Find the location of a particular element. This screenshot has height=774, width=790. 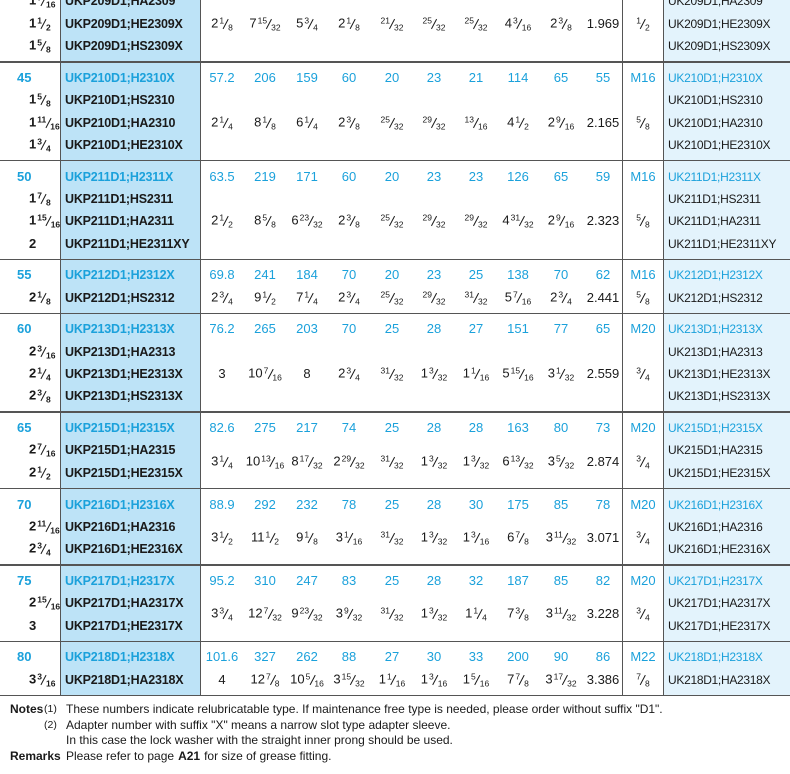

numerator: 7 is located at coordinates (518, 534).